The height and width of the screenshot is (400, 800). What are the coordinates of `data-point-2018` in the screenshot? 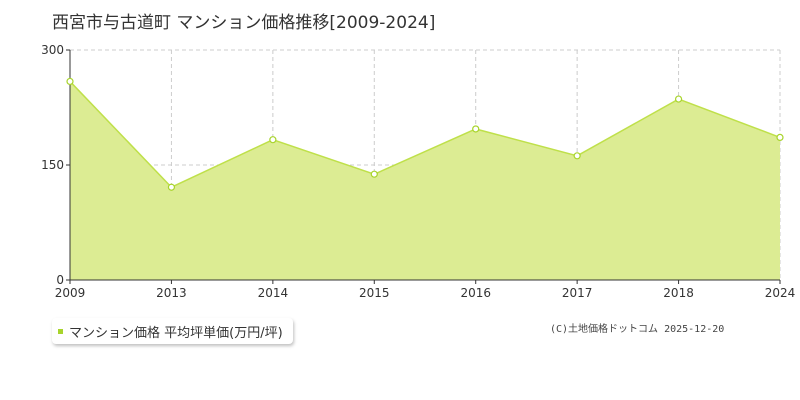 It's located at (678, 99).